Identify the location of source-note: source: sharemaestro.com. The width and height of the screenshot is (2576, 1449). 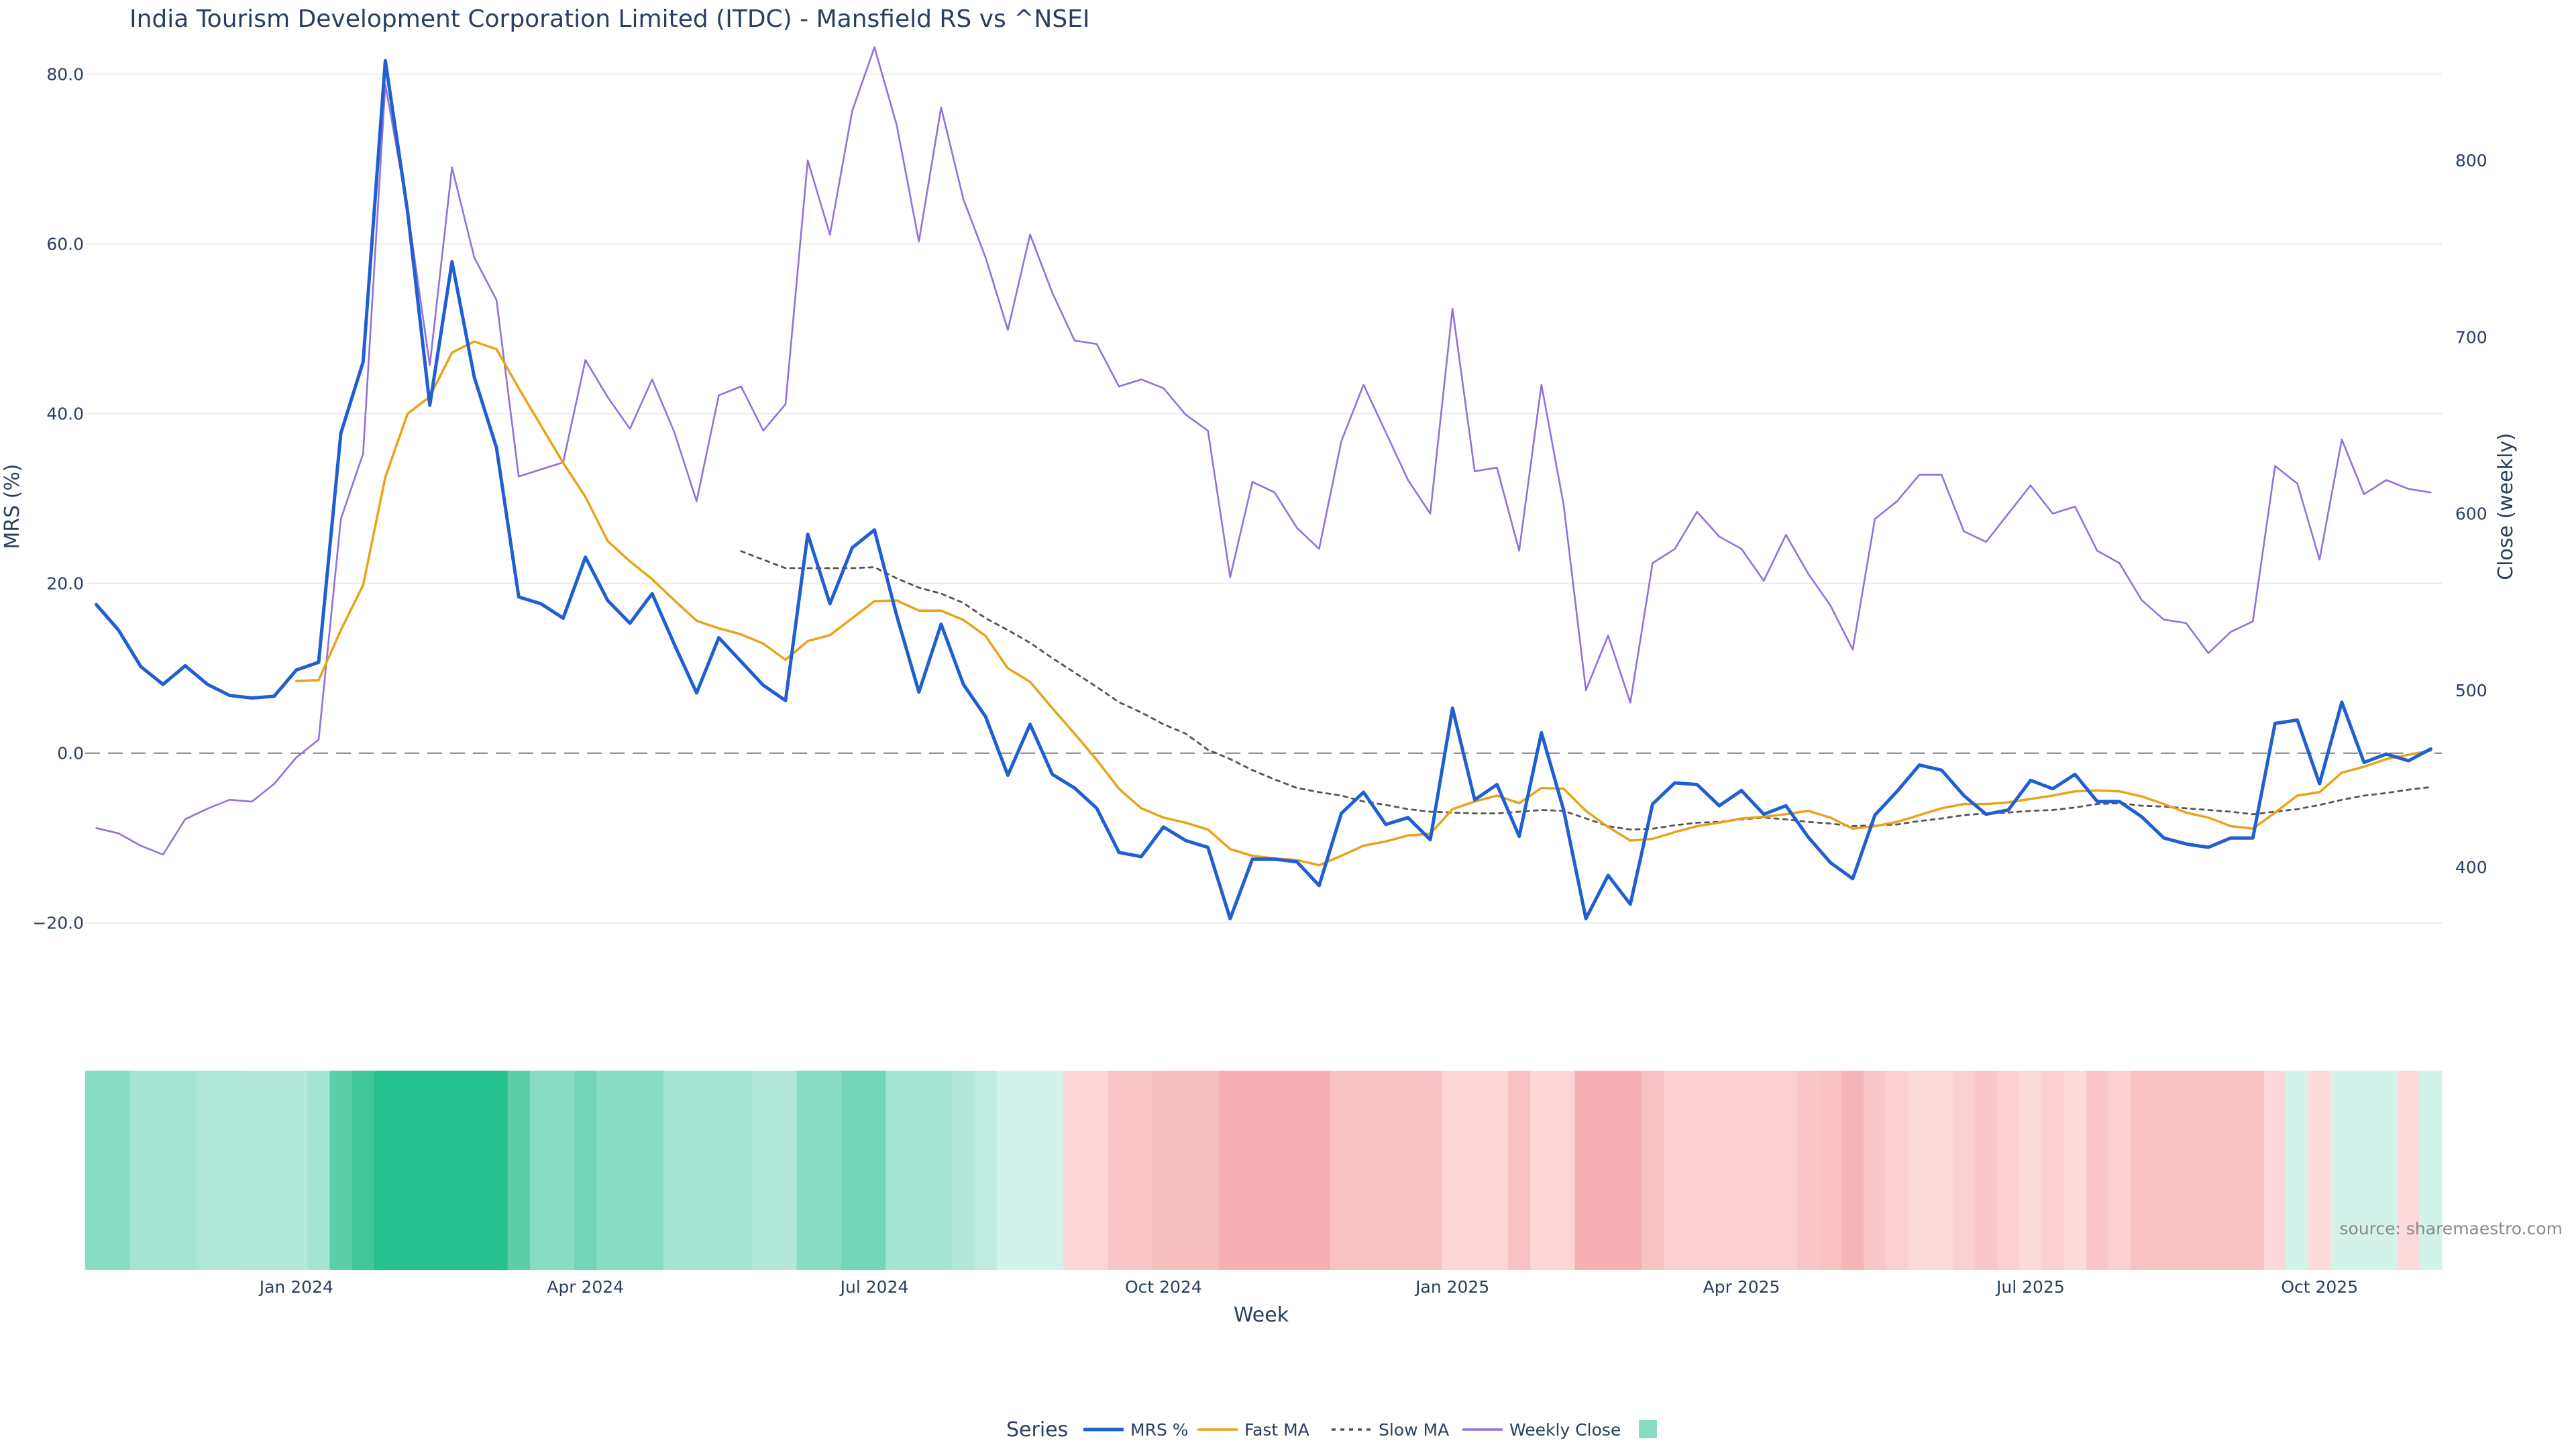
(2451, 1228).